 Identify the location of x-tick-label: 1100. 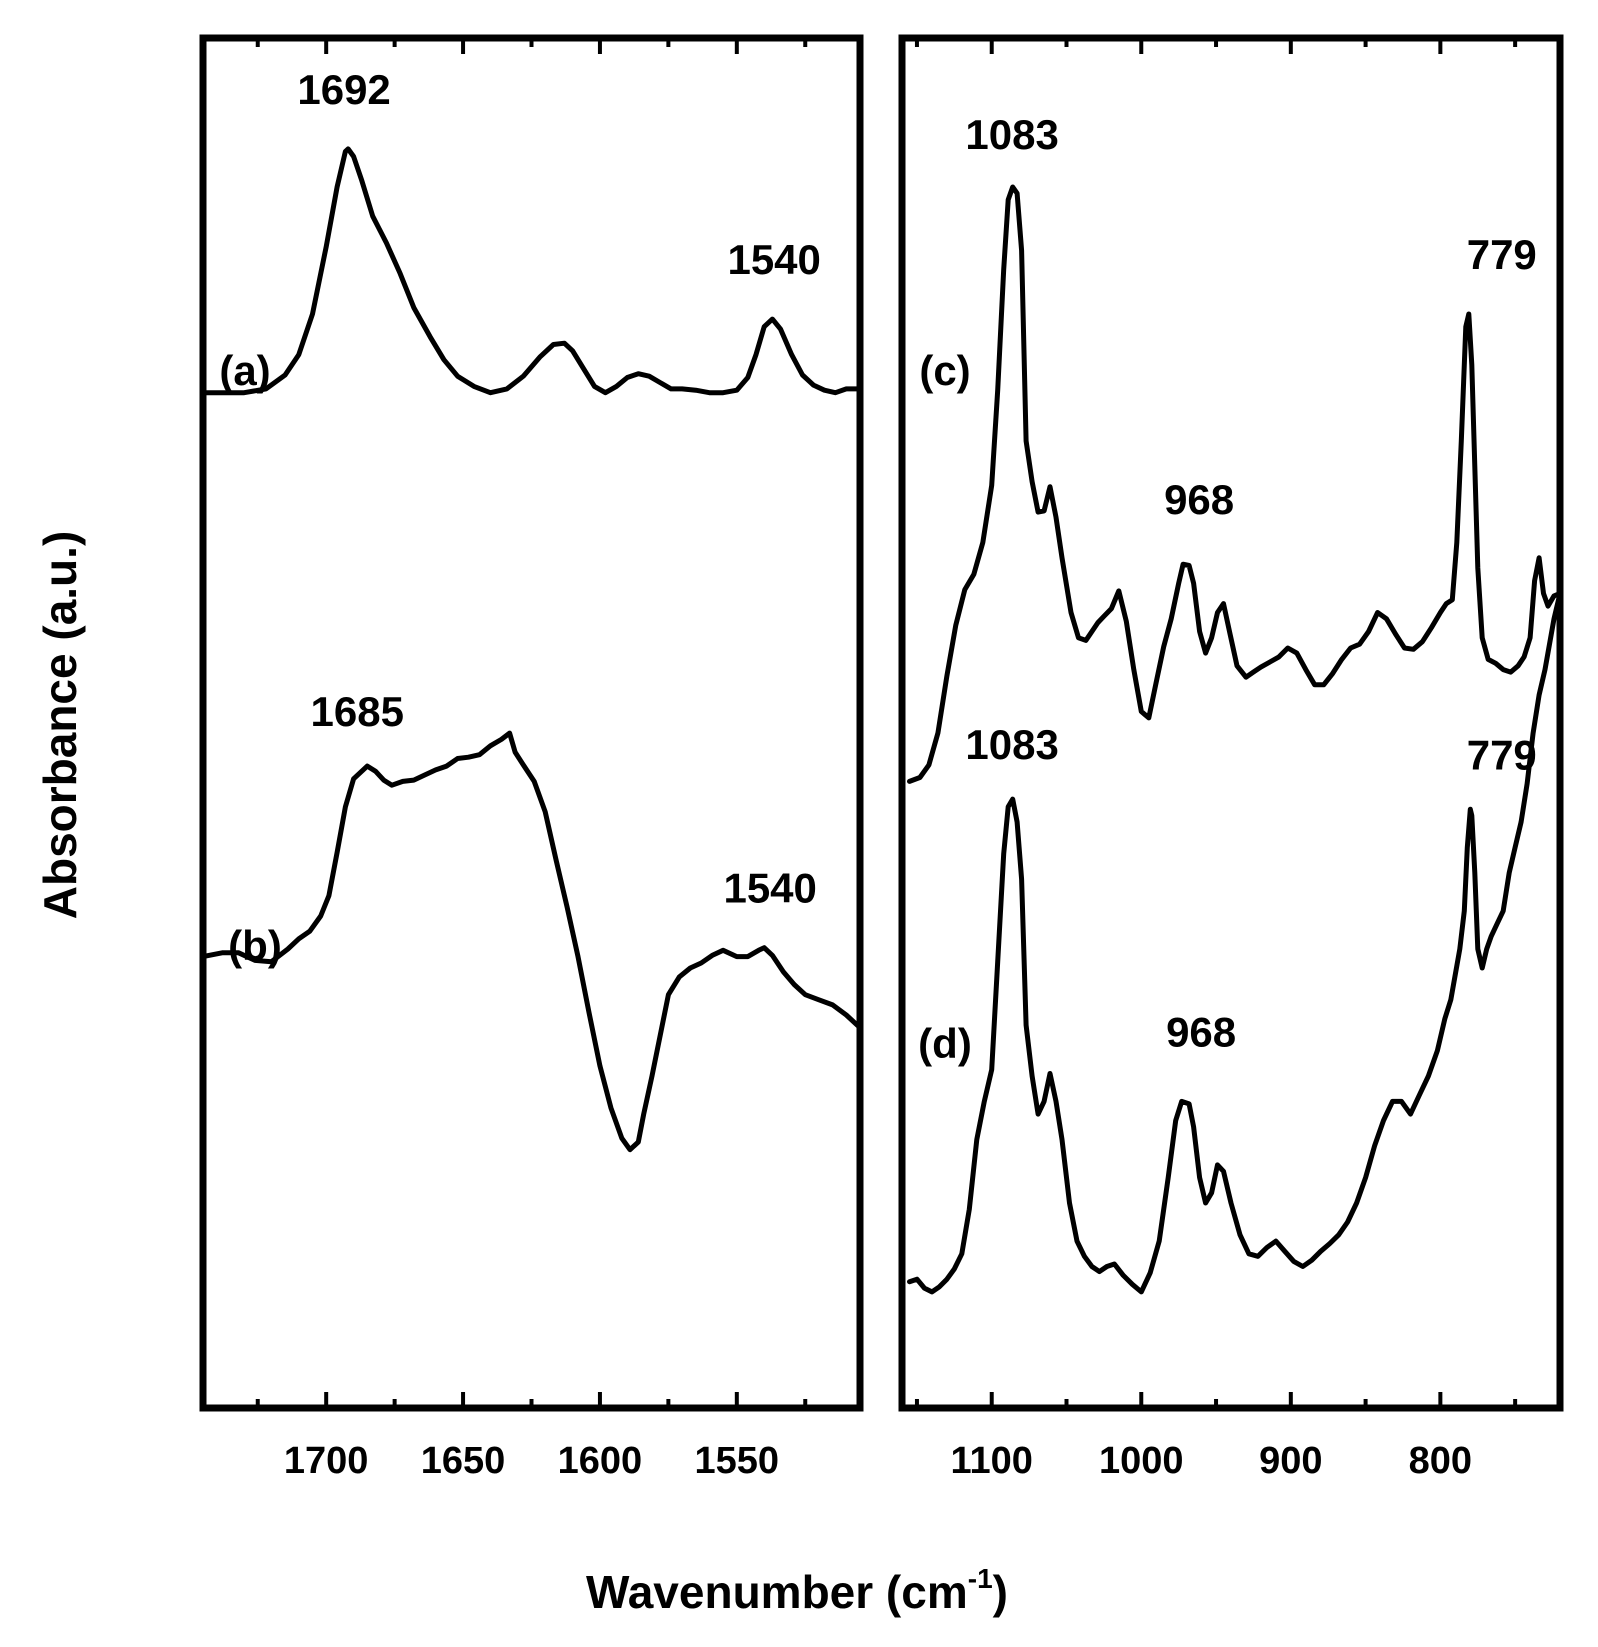
(992, 1461).